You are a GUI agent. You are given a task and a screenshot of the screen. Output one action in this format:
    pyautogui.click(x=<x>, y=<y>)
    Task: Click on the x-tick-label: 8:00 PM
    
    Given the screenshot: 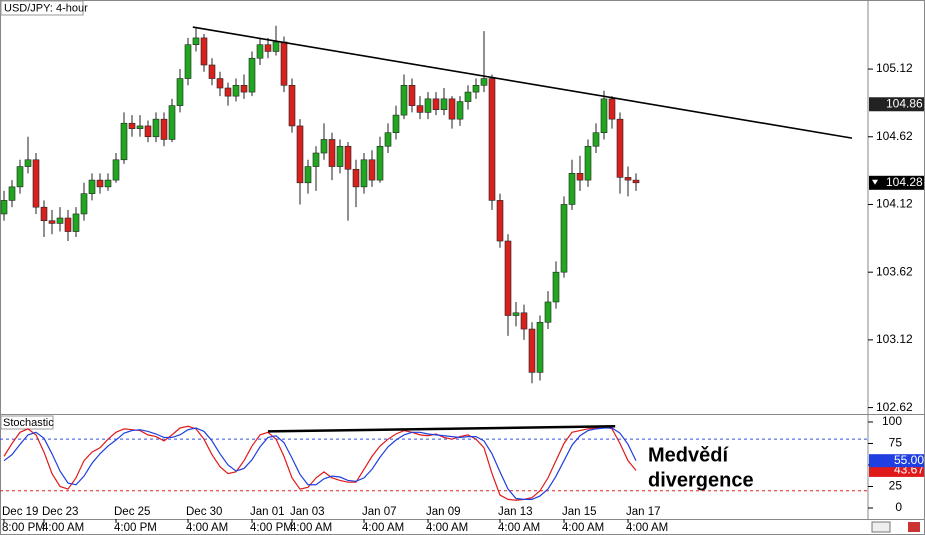 What is the action you would take?
    pyautogui.click(x=23, y=528)
    